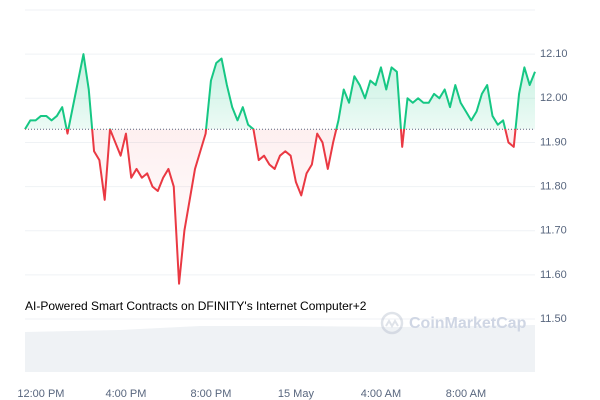  I want to click on x-tick-label: 4:00 AM, so click(381, 394).